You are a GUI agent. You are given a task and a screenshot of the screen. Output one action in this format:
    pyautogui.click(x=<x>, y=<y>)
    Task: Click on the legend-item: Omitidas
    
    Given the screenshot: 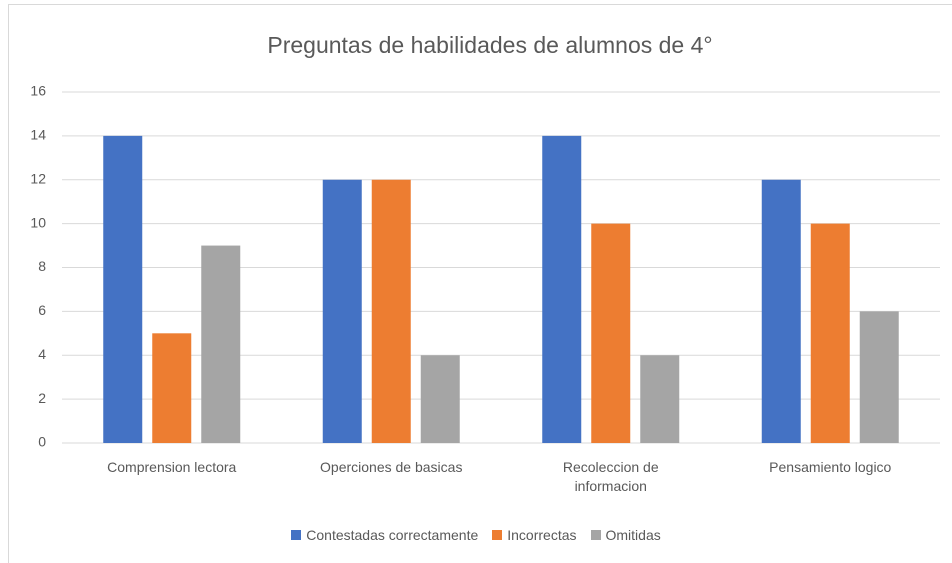 What is the action you would take?
    pyautogui.click(x=625, y=535)
    